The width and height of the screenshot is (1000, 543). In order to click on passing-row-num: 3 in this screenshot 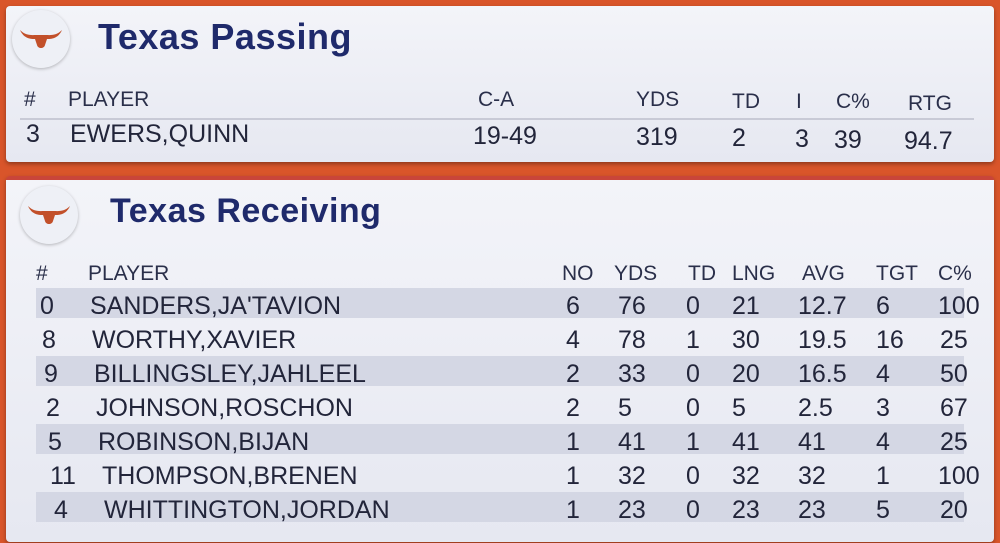, I will do `click(33, 134)`.